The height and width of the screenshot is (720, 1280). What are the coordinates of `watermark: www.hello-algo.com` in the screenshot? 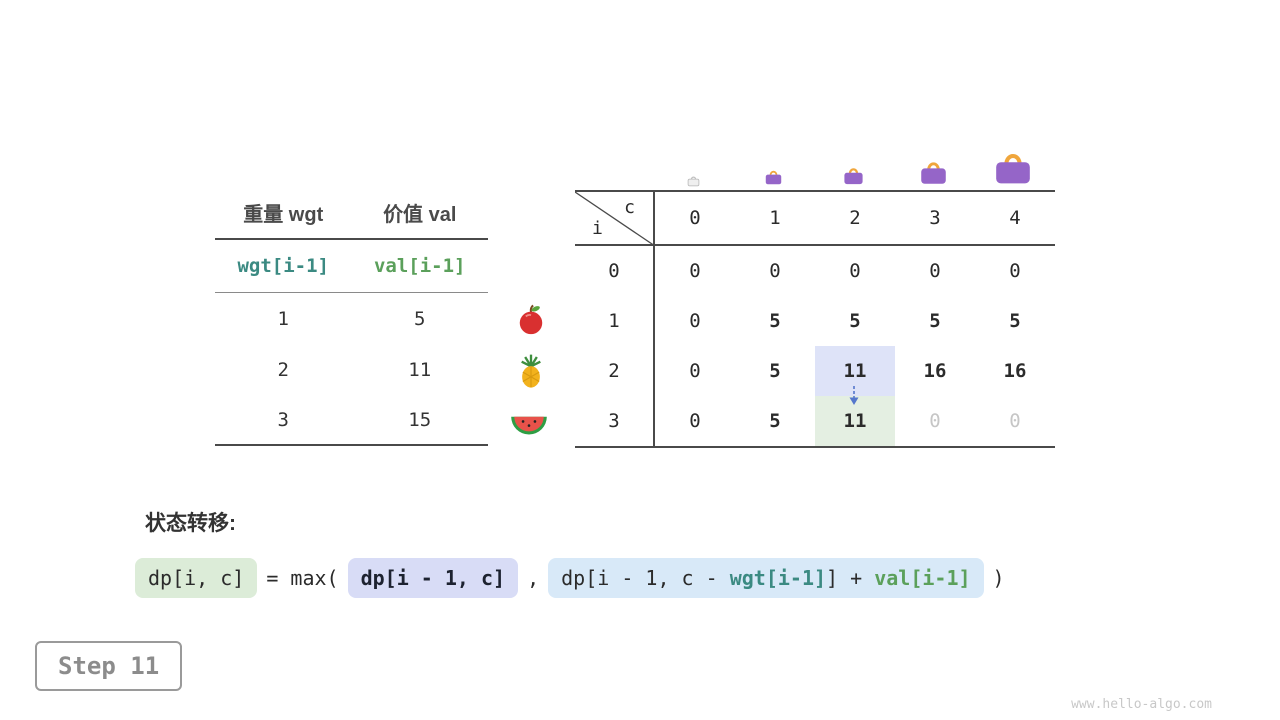 It's located at (1141, 704).